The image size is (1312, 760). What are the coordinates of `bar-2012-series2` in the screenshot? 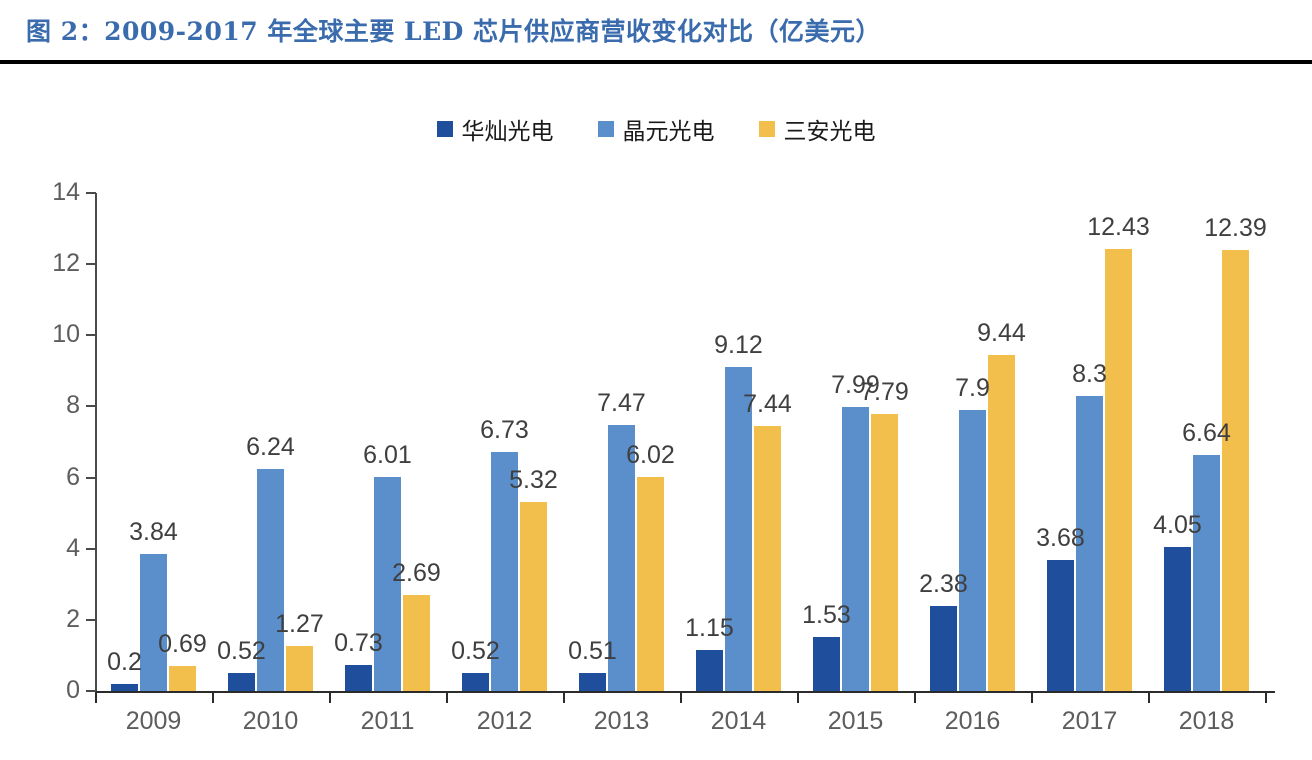 It's located at (504, 571).